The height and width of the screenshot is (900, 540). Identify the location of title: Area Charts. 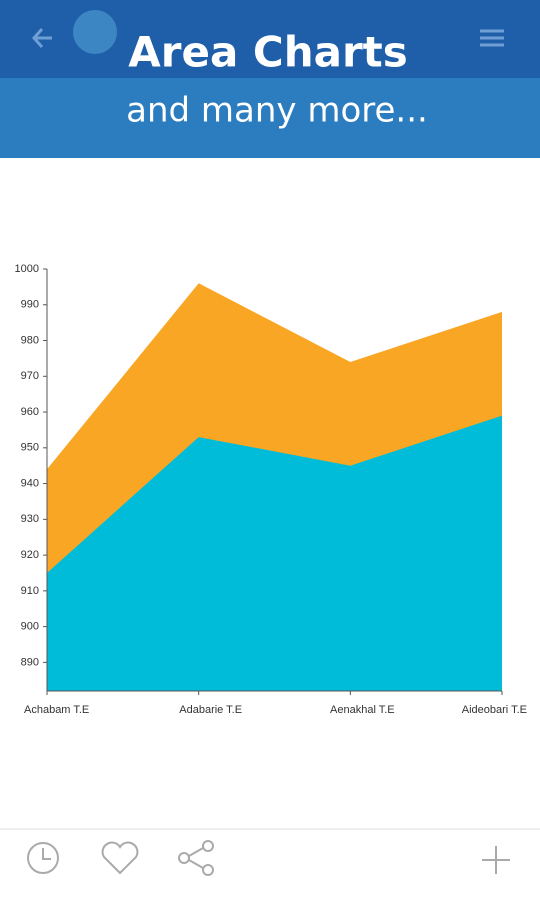
(268, 52).